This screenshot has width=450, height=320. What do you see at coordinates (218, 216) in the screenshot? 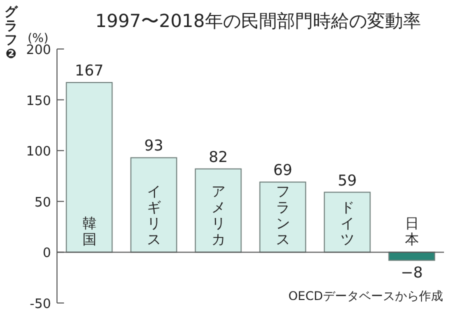
I see `x-tick-label: アメリカ` at bounding box center [218, 216].